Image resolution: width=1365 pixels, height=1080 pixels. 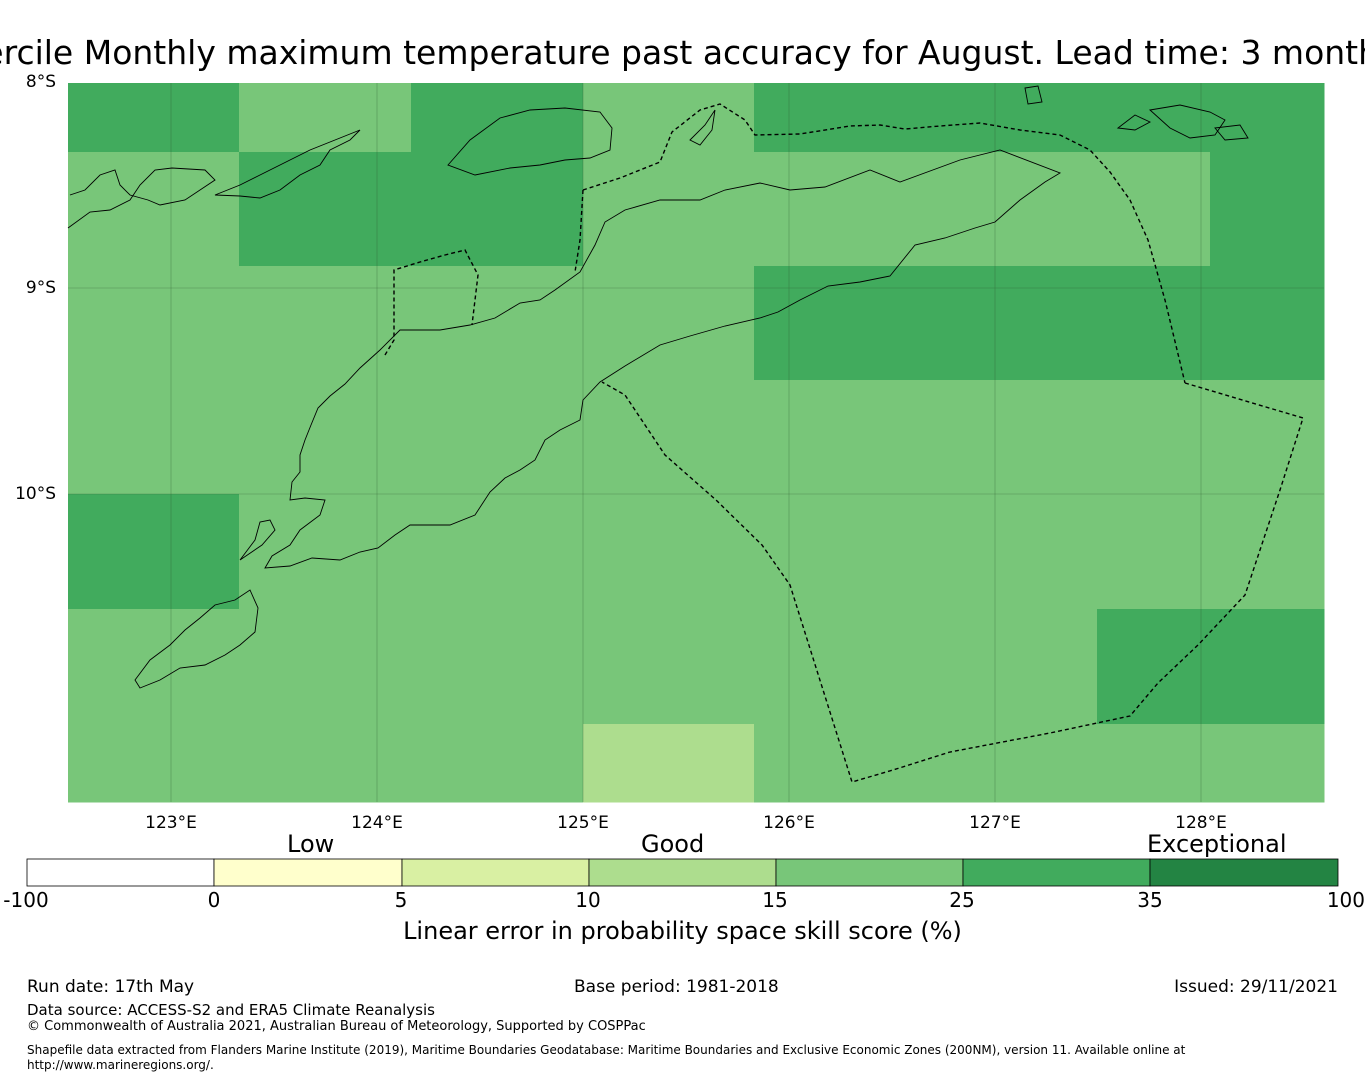 What do you see at coordinates (579, 231) in the screenshot?
I see `west-timor-boundary` at bounding box center [579, 231].